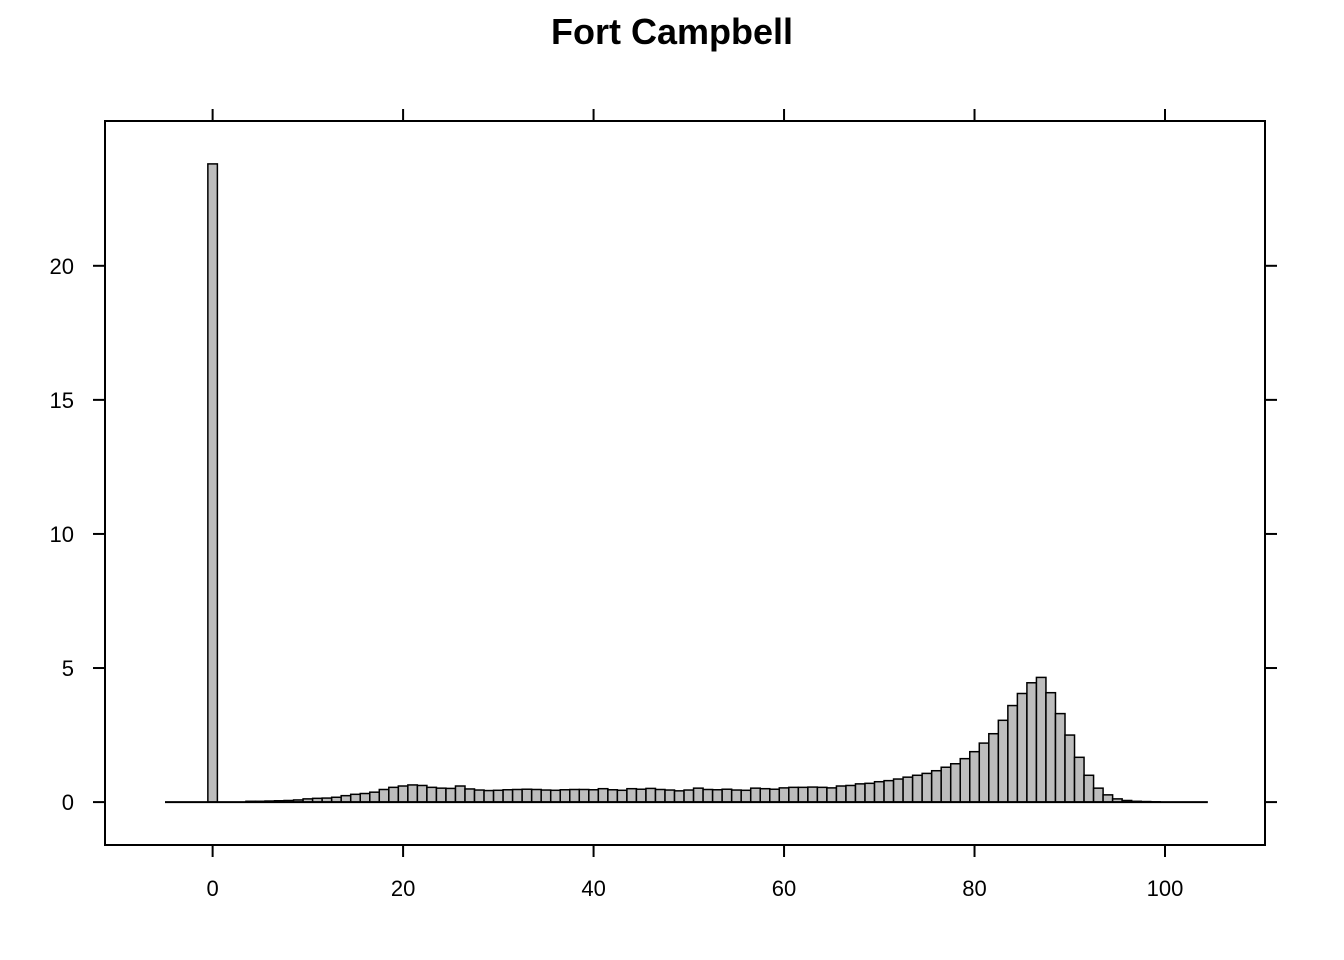  Describe the element at coordinates (62, 534) in the screenshot. I see `y-tick-label: 10` at that location.